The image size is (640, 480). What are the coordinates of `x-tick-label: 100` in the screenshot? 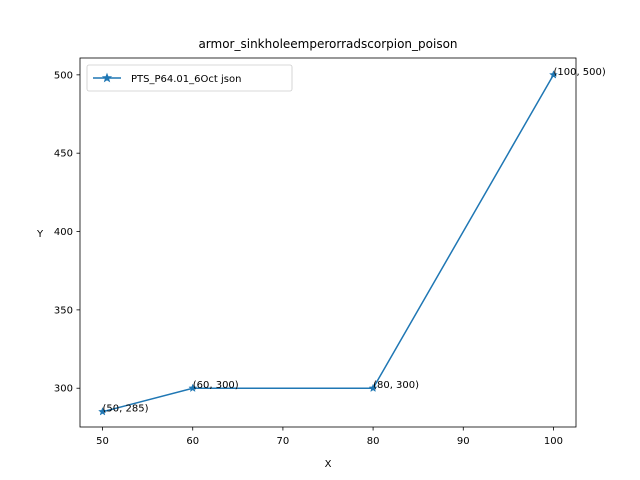 It's located at (553, 441).